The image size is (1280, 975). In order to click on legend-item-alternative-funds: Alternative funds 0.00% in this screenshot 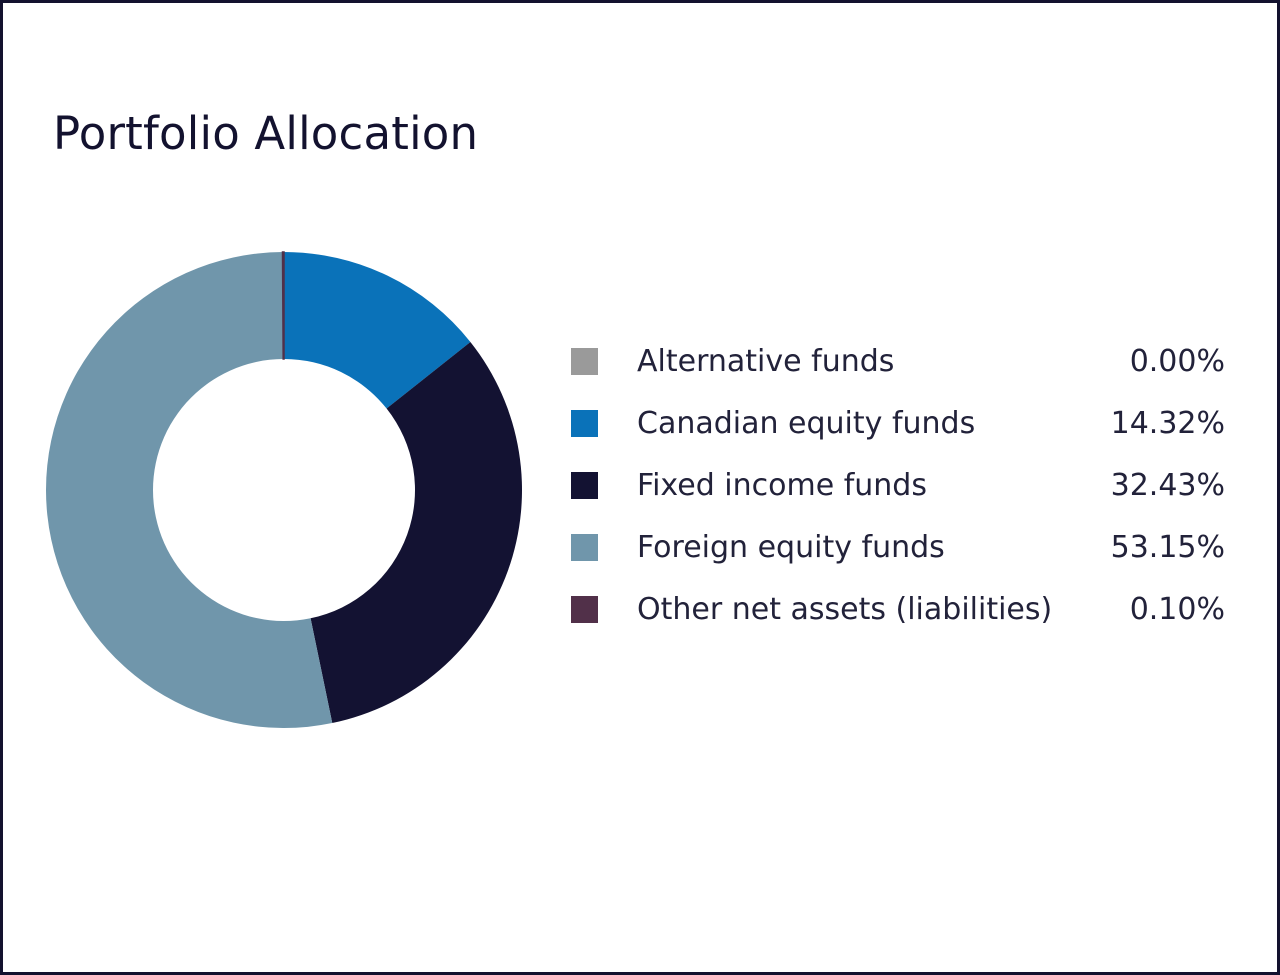, I will do `click(899, 365)`.